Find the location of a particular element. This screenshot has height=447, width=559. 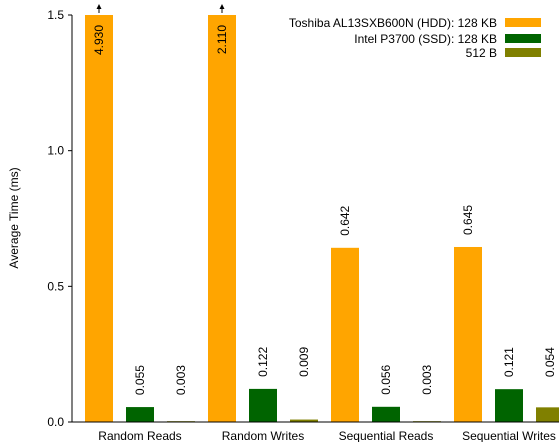

y-axis-title: Average Time (ms) is located at coordinates (14, 217).